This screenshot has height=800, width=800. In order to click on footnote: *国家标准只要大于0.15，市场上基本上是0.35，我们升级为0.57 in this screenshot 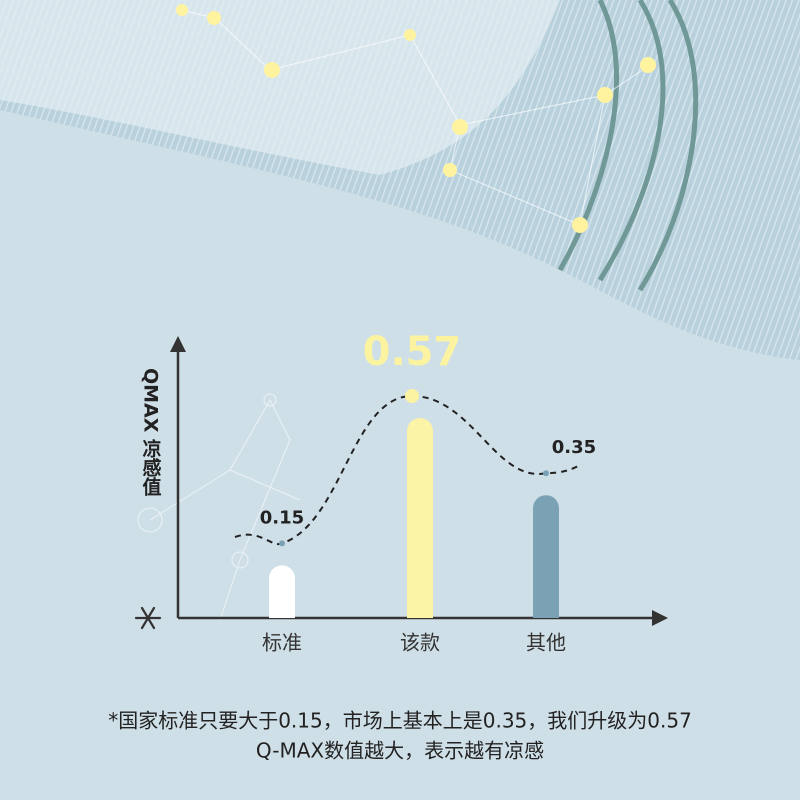, I will do `click(400, 721)`.